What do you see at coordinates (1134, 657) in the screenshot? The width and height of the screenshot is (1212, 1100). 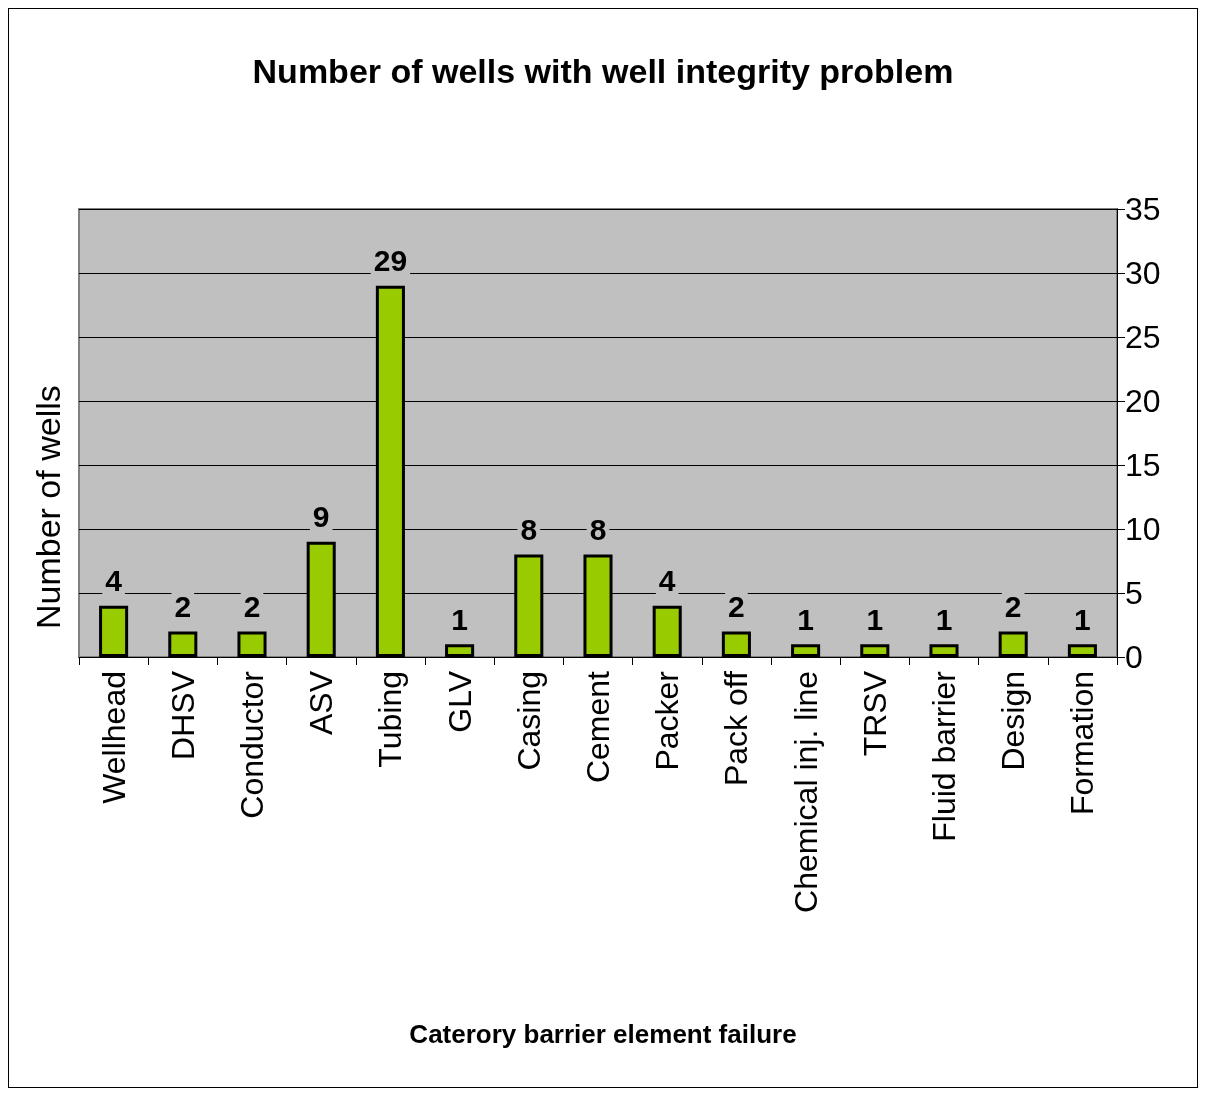 I see `y-tick-label: 0` at bounding box center [1134, 657].